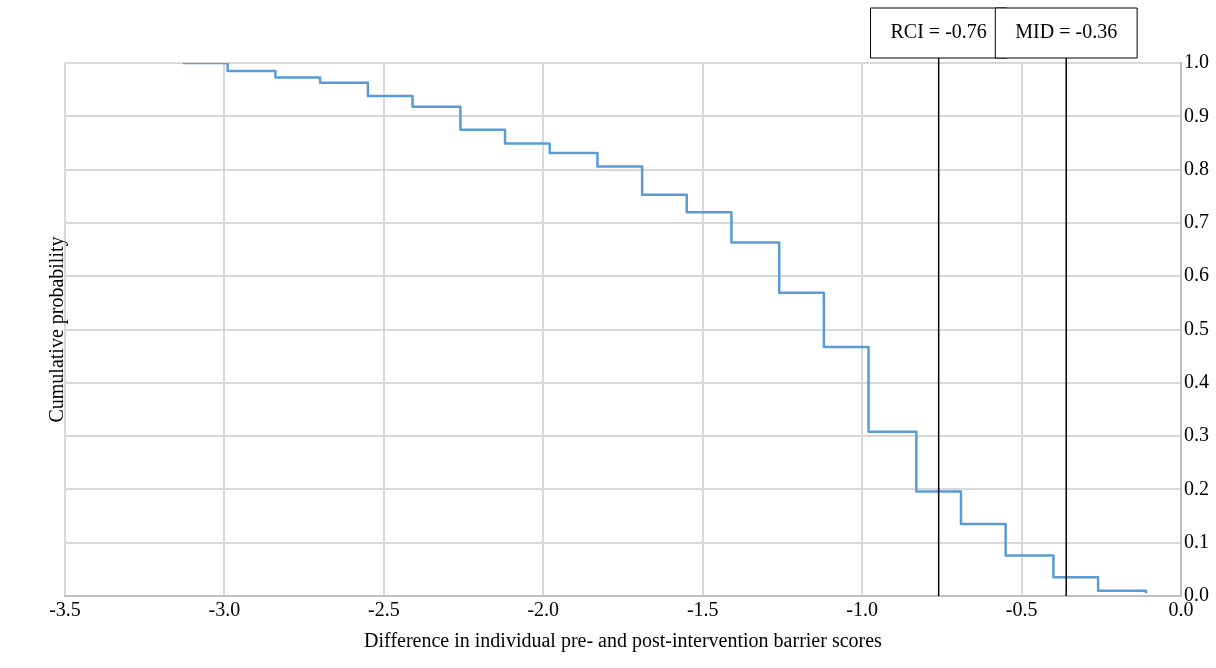  Describe the element at coordinates (1196, 274) in the screenshot. I see `y-tick-label: 0.6` at that location.